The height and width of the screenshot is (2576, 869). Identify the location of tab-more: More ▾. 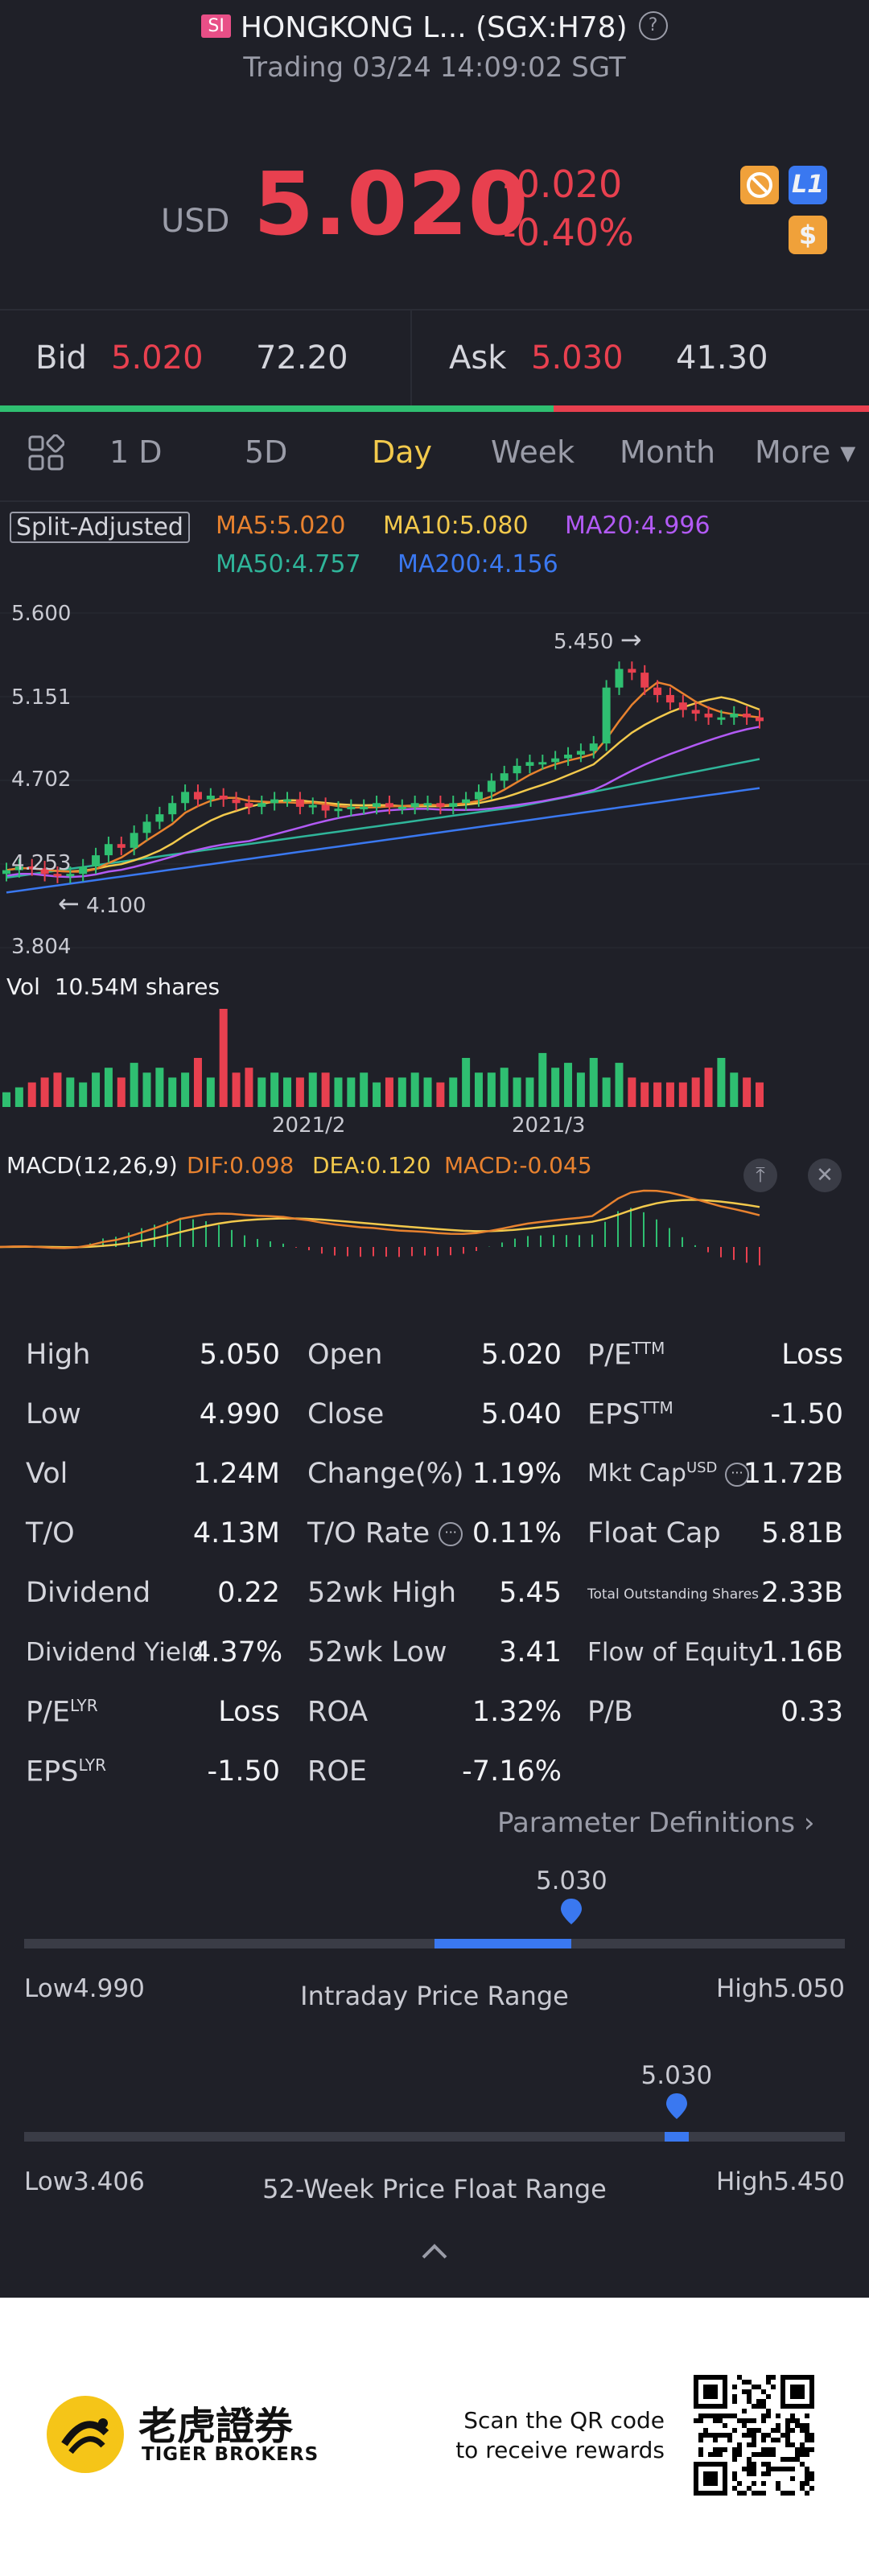
(805, 452).